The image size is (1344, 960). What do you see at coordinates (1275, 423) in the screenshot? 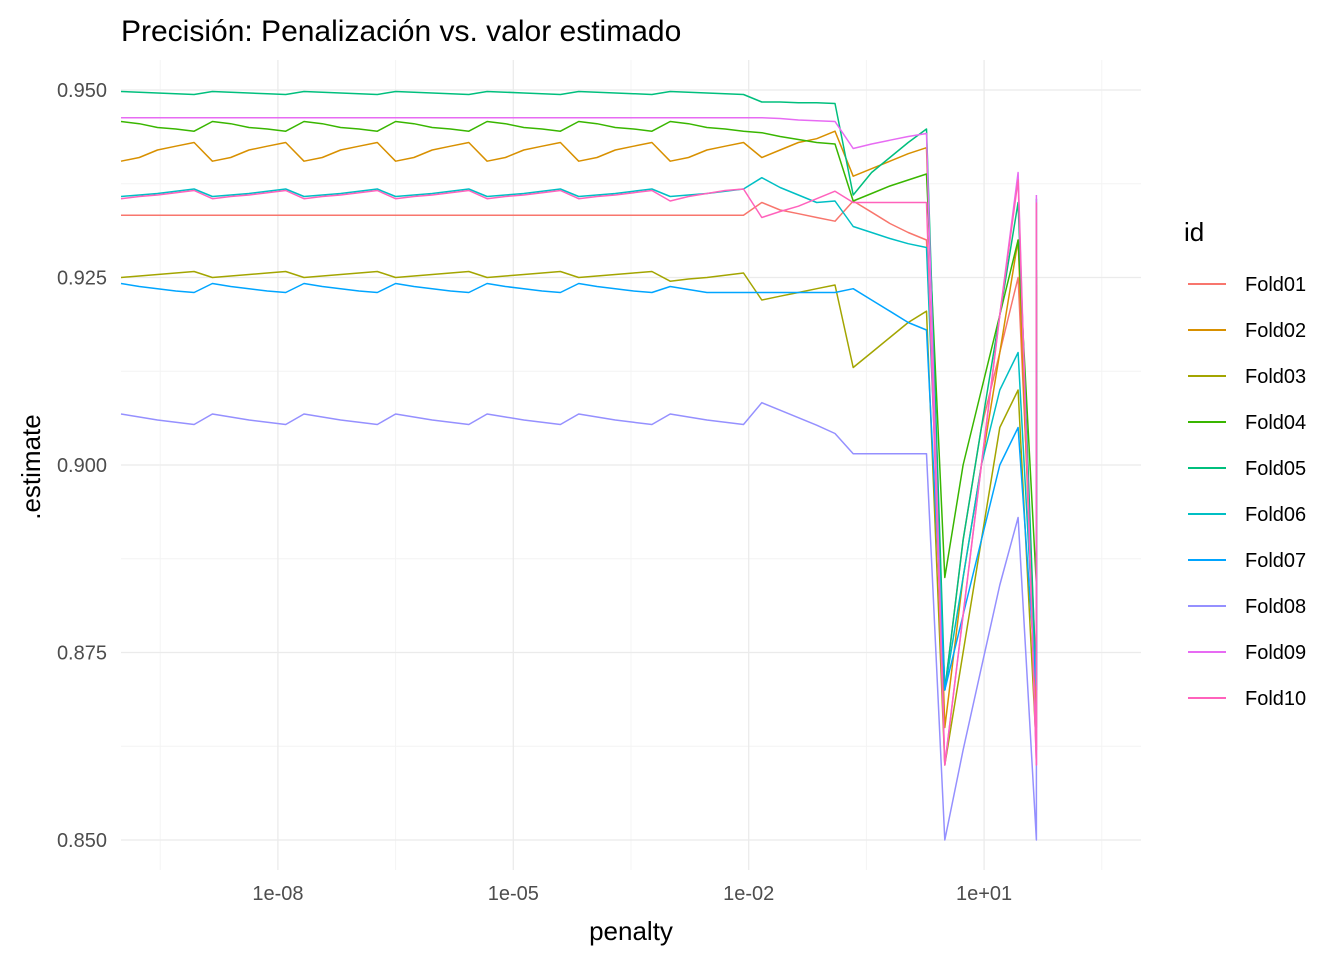
I see `legend-label: Fold04` at bounding box center [1275, 423].